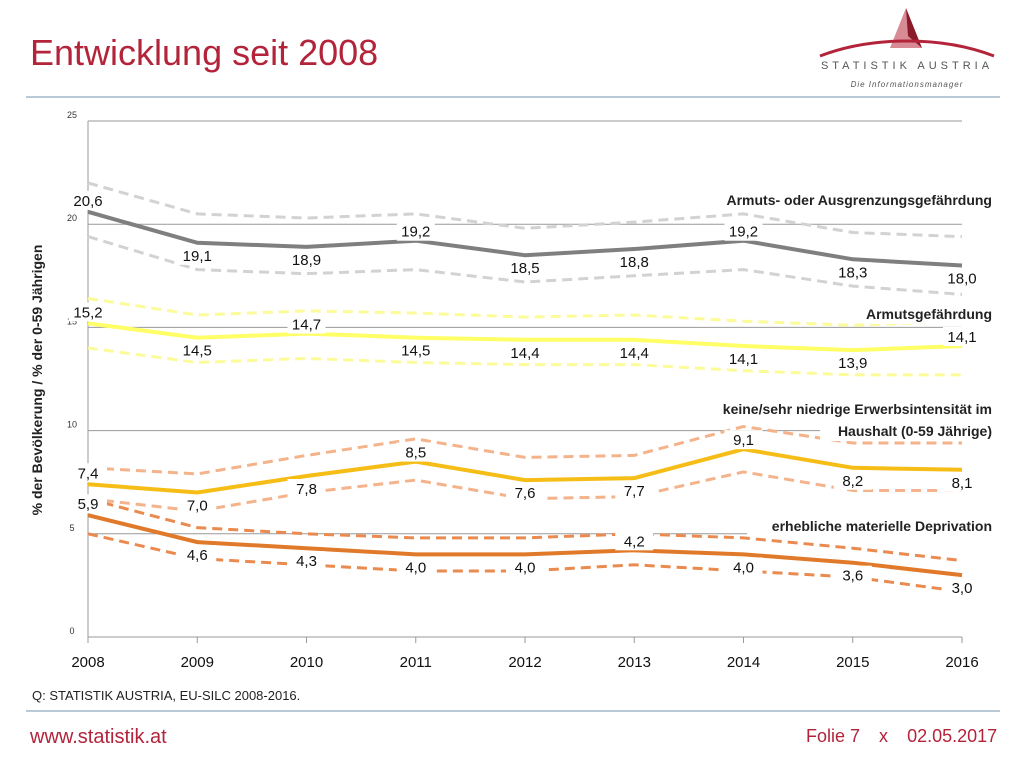  What do you see at coordinates (306, 662) in the screenshot?
I see `x-tick-label: 2010` at bounding box center [306, 662].